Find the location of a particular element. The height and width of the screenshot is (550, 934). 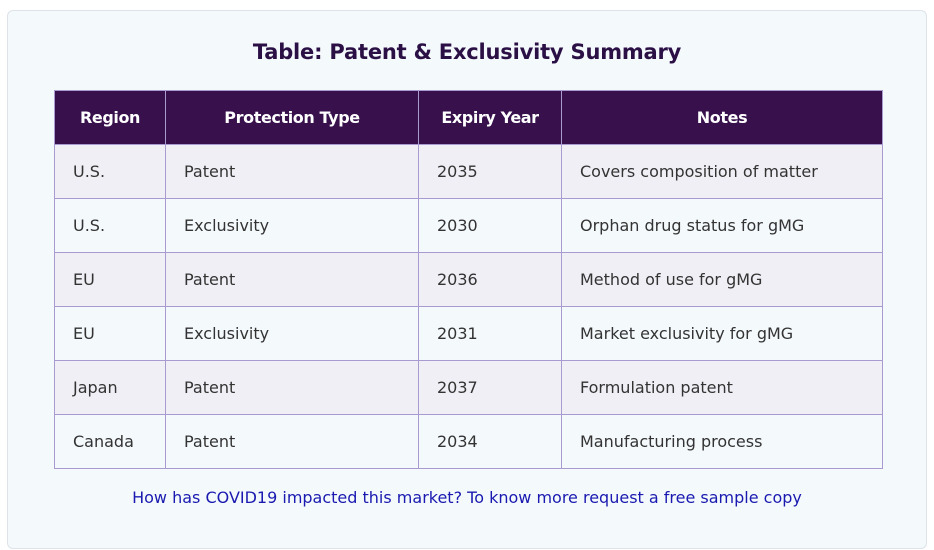

cell-notes: Formulation patent is located at coordinates (722, 387).